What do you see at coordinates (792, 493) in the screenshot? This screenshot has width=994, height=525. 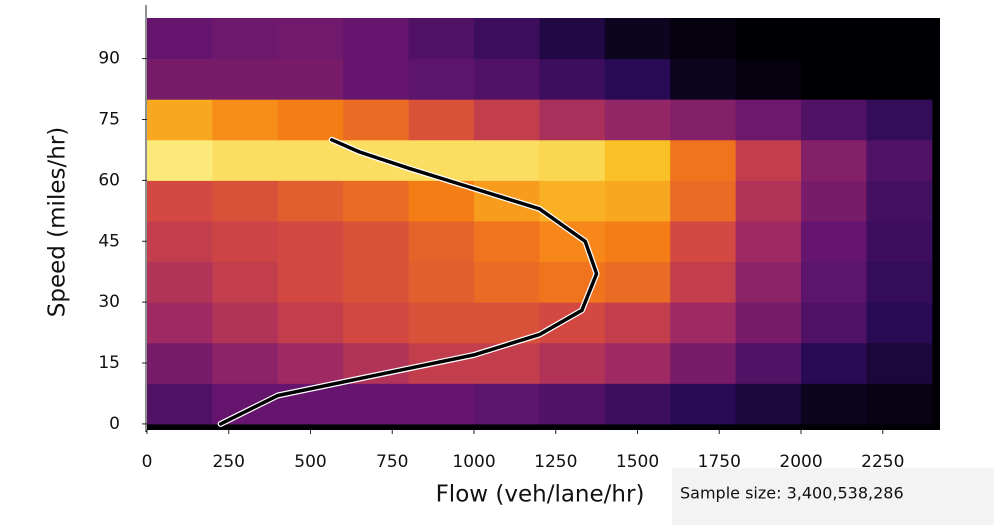 I see `annotation: Sample size: 3,400,538,286` at bounding box center [792, 493].